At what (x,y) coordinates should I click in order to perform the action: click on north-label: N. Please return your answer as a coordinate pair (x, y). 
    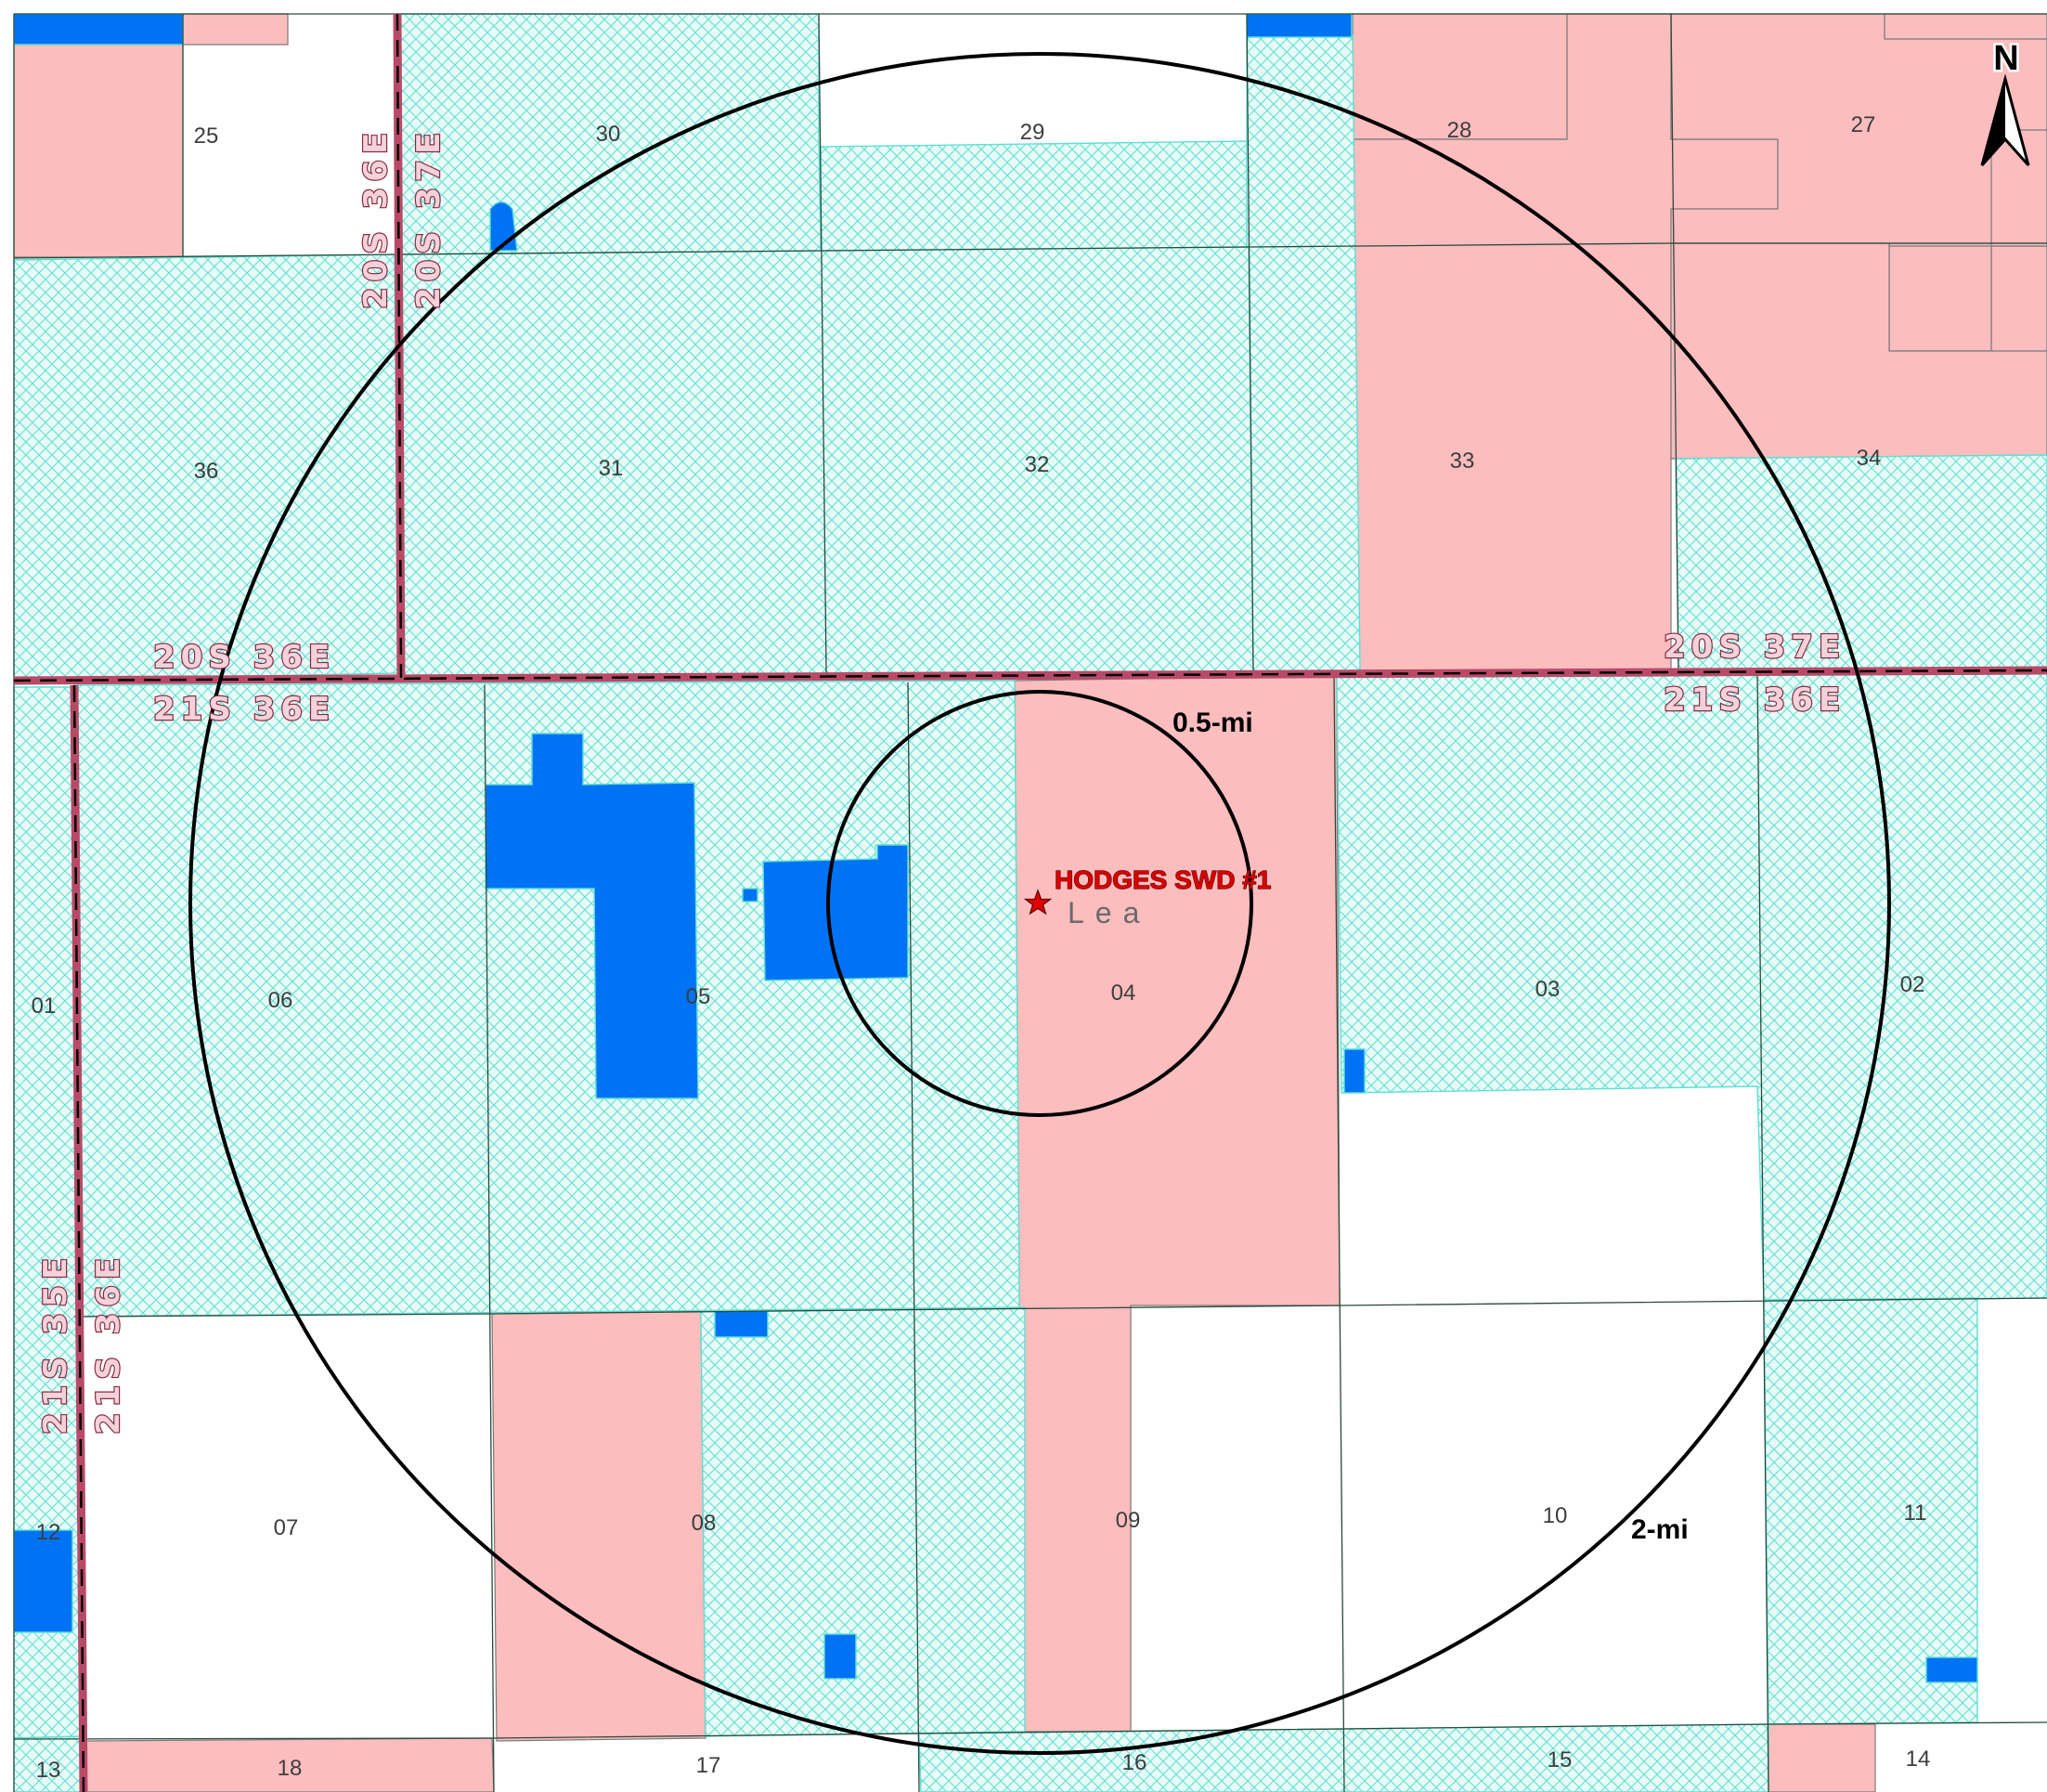
    Looking at the image, I should click on (2005, 59).